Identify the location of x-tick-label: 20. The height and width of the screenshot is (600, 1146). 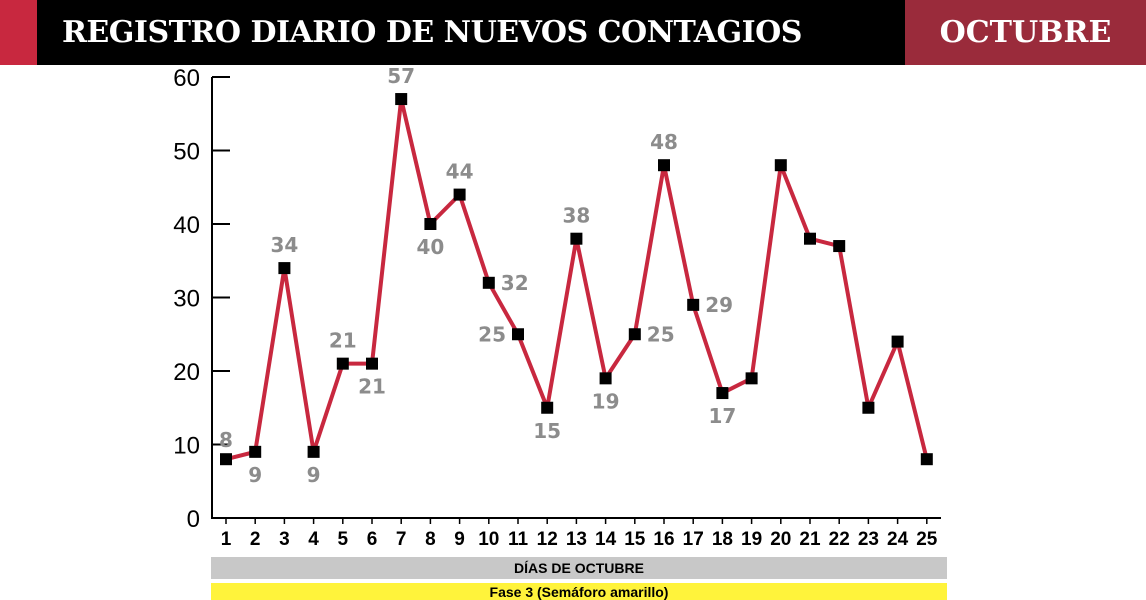
(780, 539).